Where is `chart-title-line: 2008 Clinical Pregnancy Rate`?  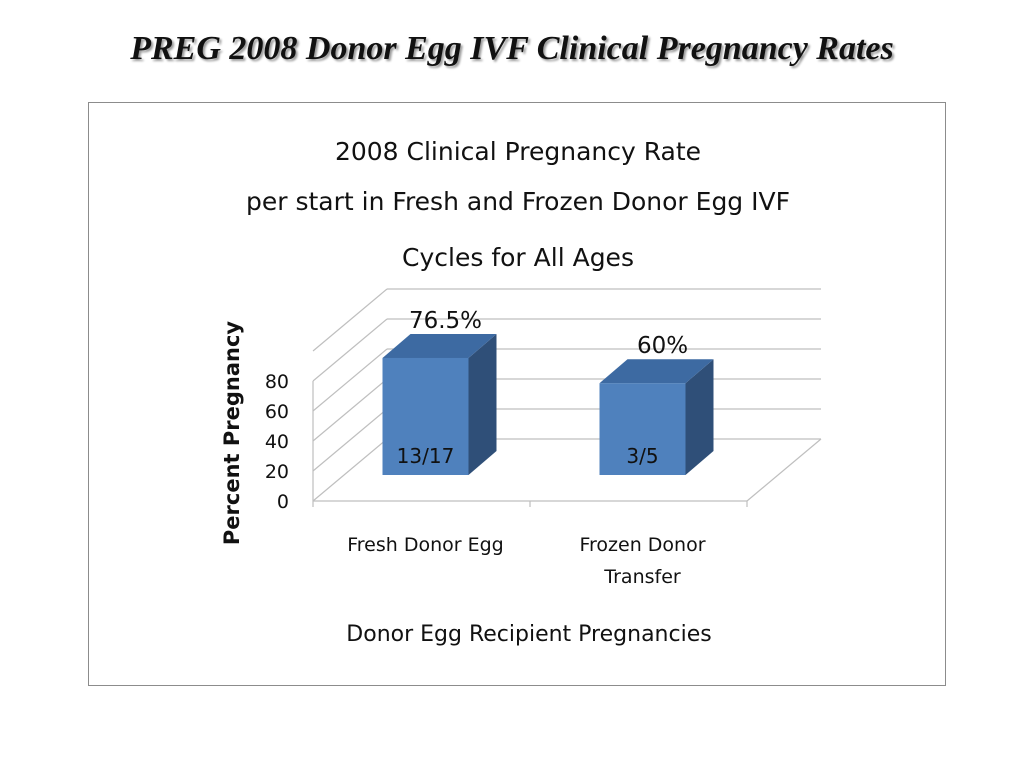
chart-title-line: 2008 Clinical Pregnancy Rate is located at coordinates (518, 151).